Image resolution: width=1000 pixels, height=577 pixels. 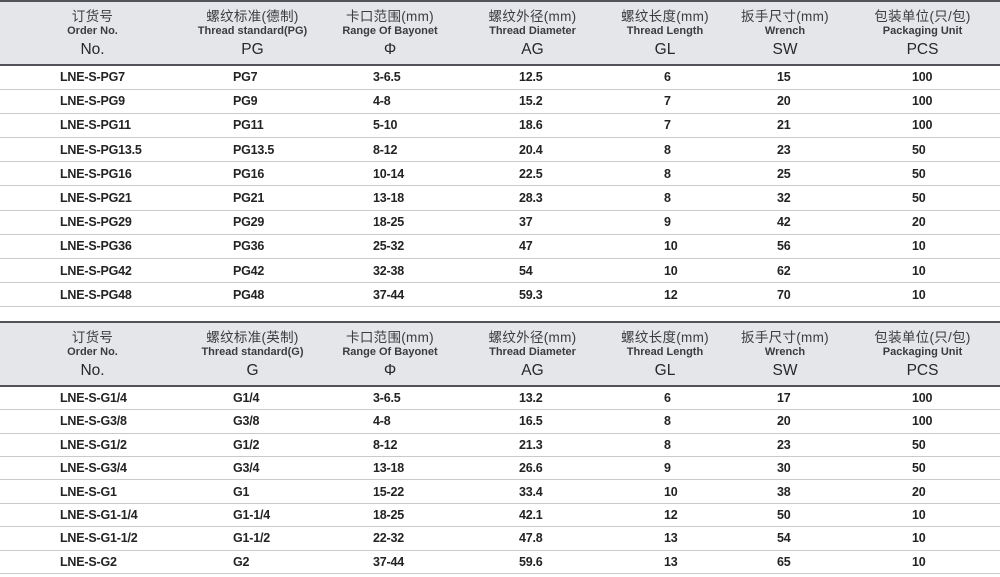 I want to click on cell: G1/2, so click(x=252, y=445).